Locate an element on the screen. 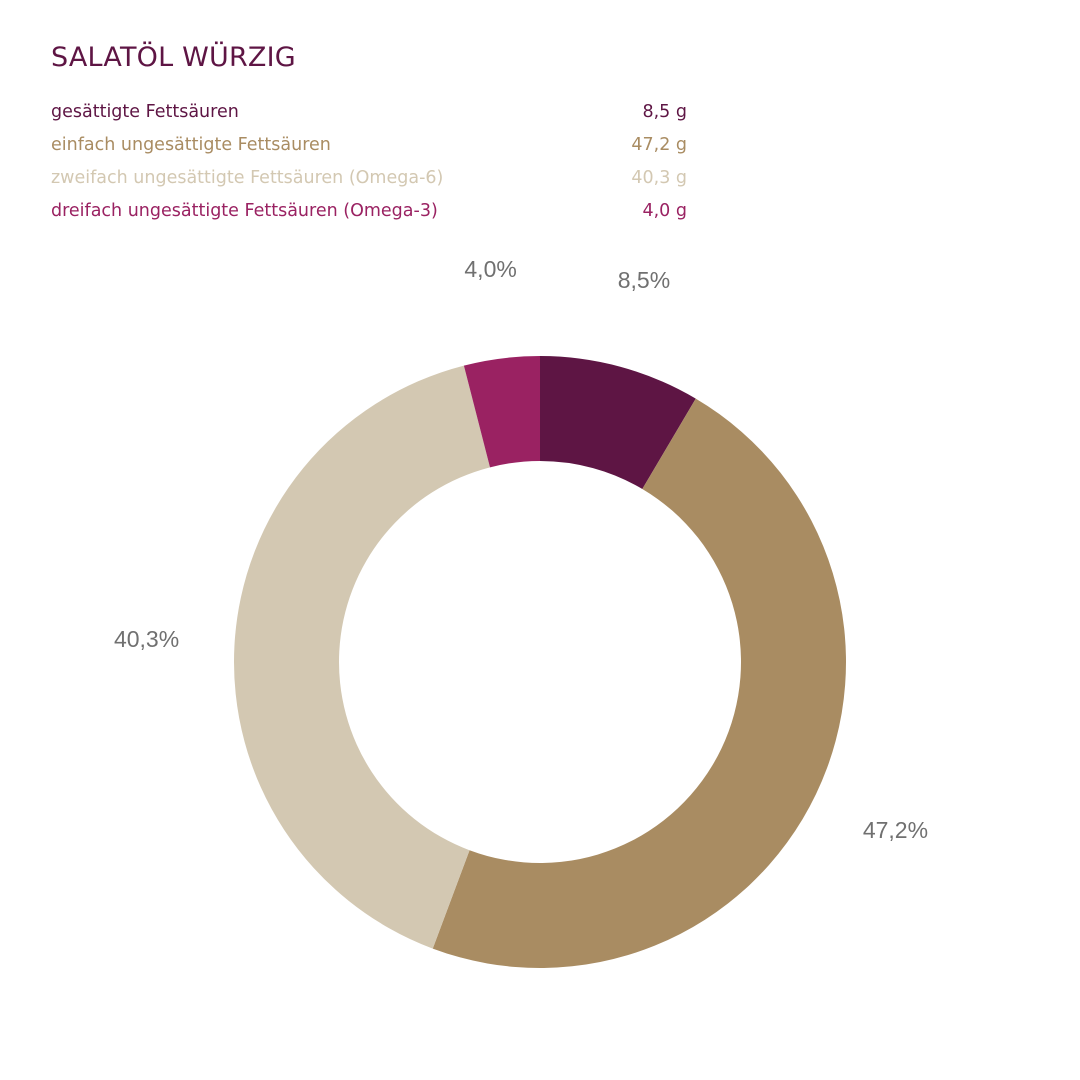 This screenshot has width=1080, height=1080. slice-label-monounsaturated: 47,2% is located at coordinates (895, 830).